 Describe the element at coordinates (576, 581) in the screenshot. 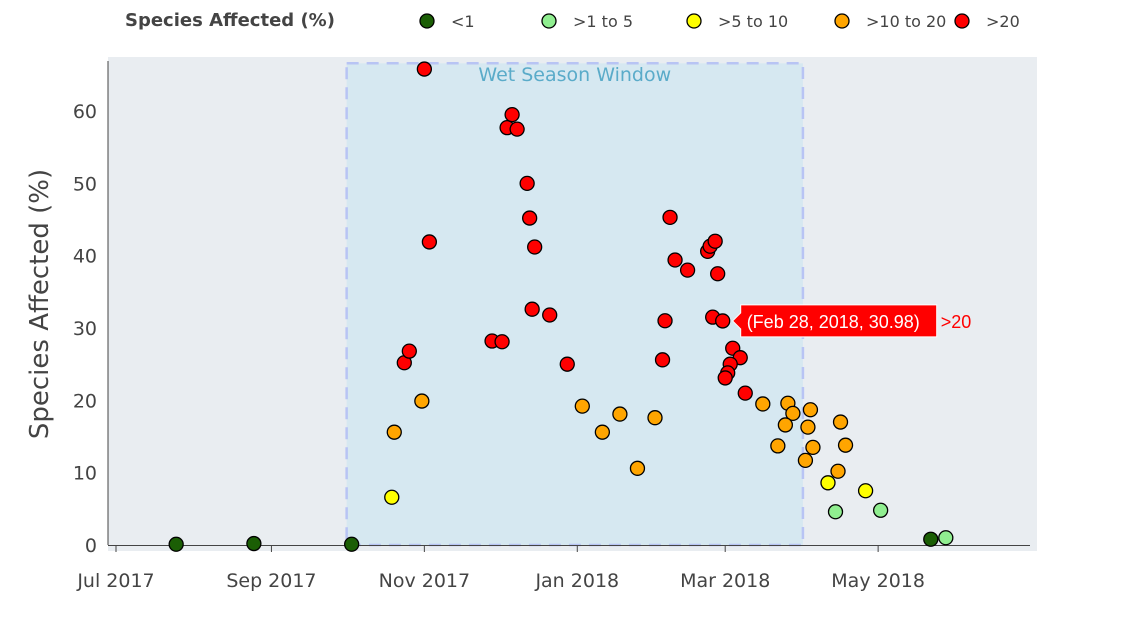

I see `x-tick-label: Jan 2018` at that location.